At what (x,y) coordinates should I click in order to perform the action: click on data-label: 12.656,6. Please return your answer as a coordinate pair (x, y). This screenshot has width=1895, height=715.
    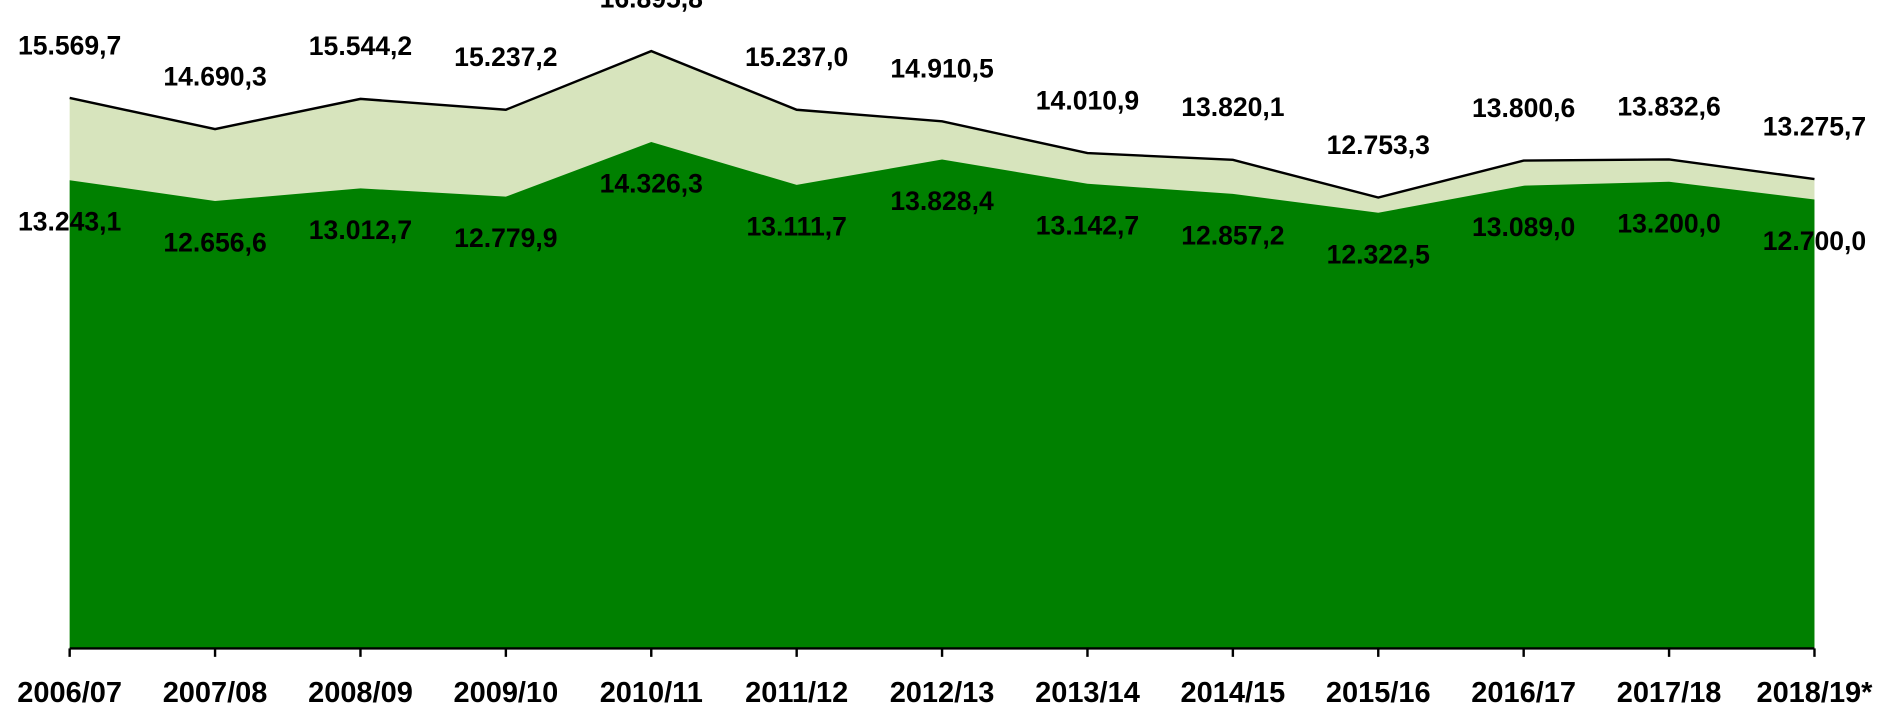
    Looking at the image, I should click on (214, 242).